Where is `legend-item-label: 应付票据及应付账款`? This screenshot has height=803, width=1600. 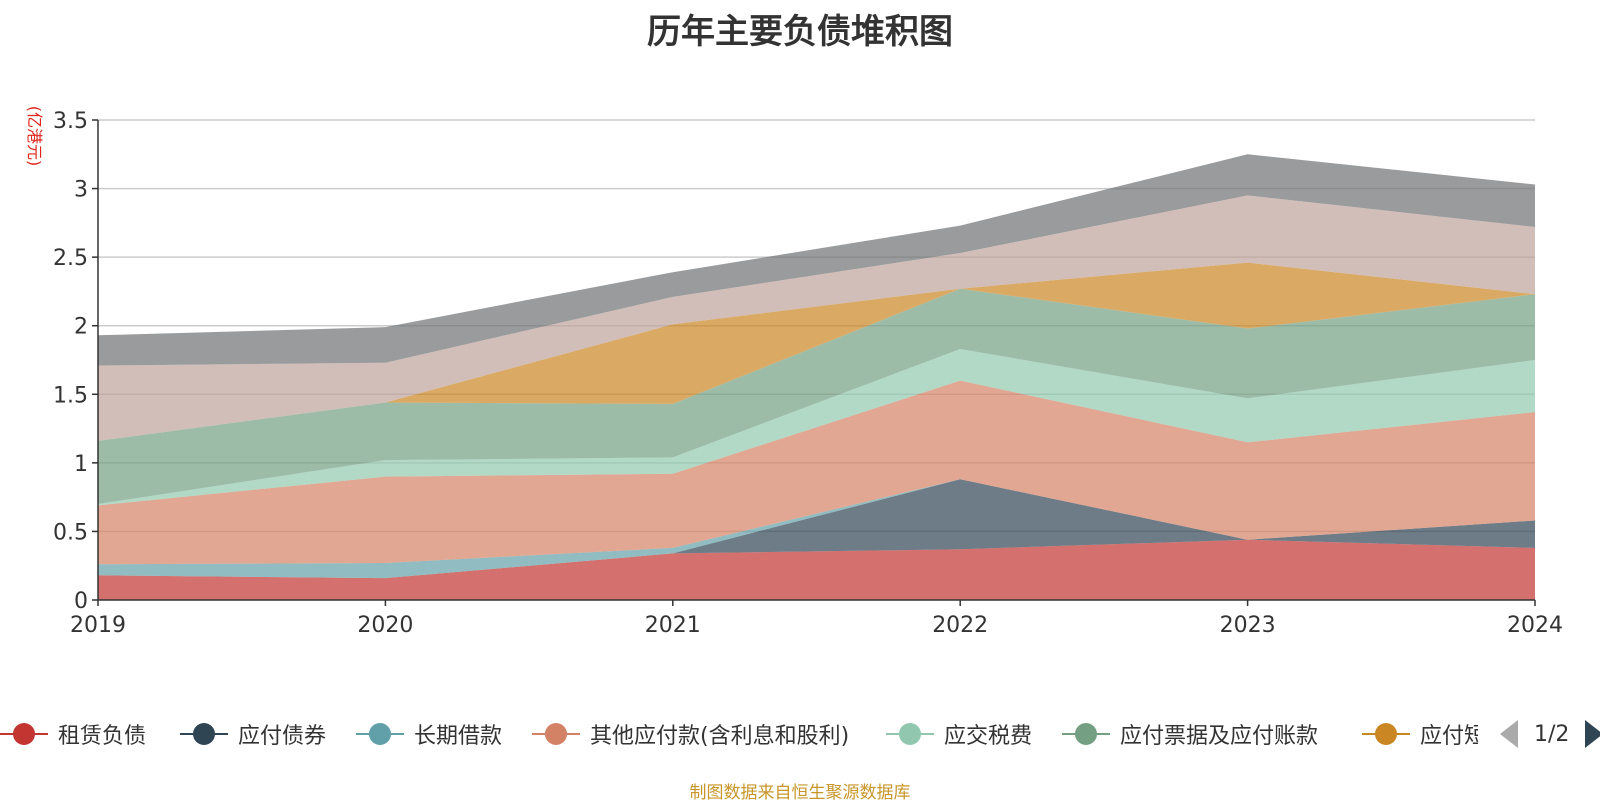
legend-item-label: 应付票据及应付账款 is located at coordinates (1219, 736).